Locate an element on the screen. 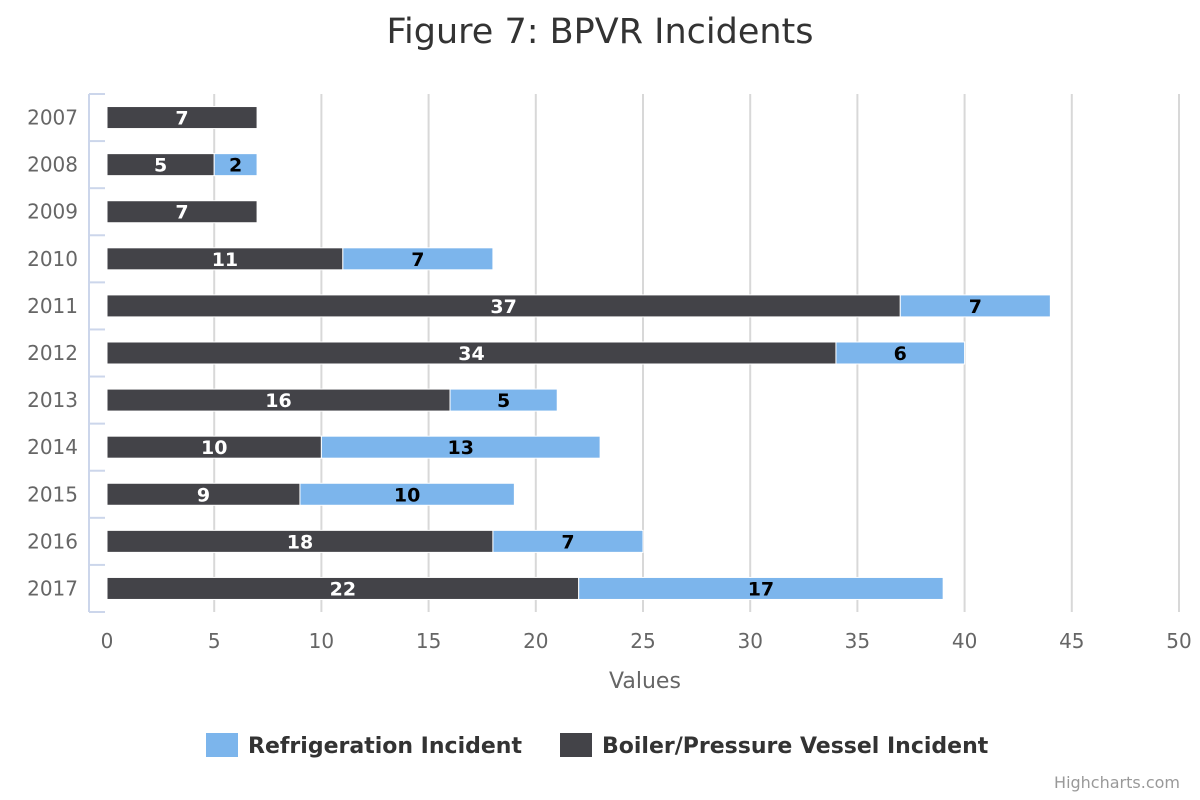  x-tick-label: 20 is located at coordinates (535, 641).